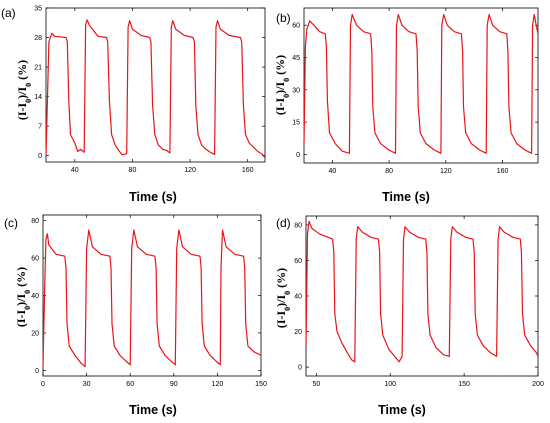 The height and width of the screenshot is (423, 550). I want to click on panel-b-y-tick-label: 45, so click(296, 58).